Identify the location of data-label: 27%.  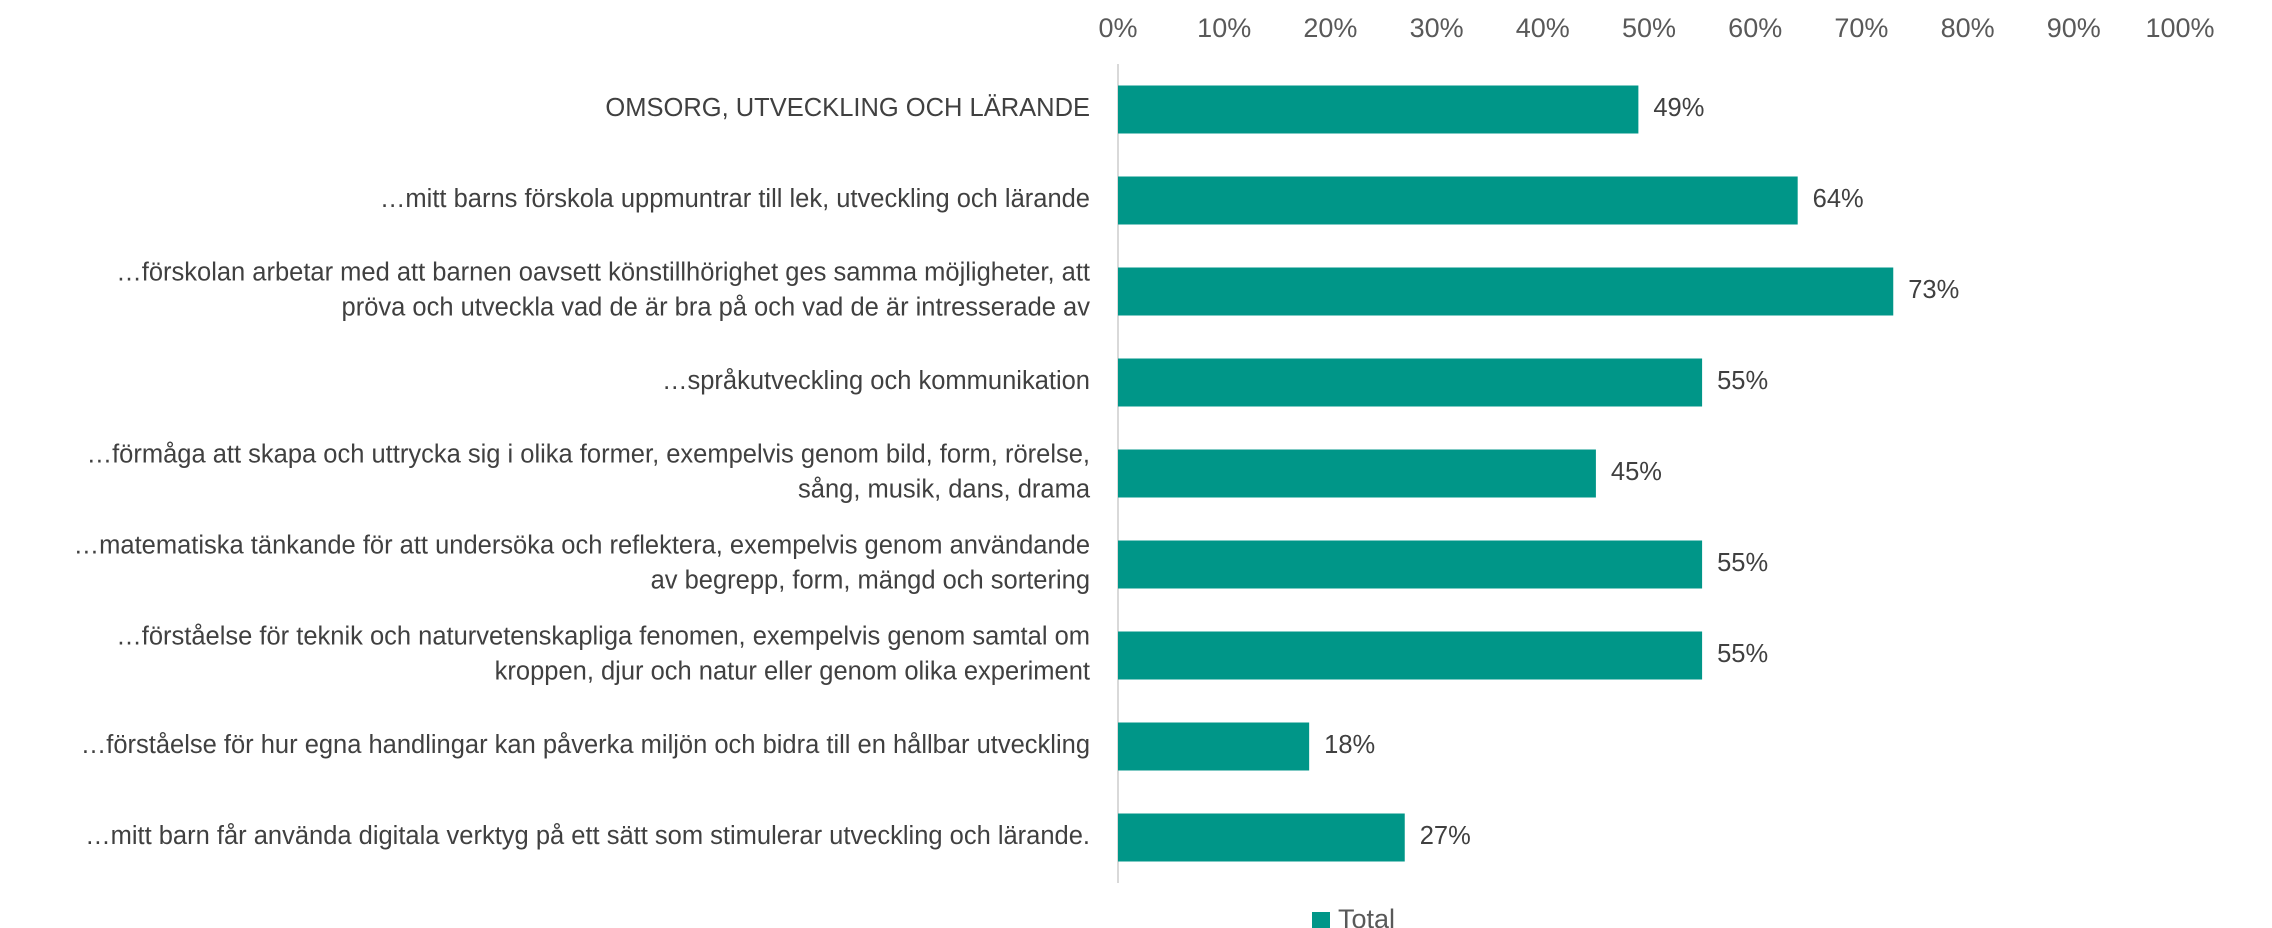
(1445, 836).